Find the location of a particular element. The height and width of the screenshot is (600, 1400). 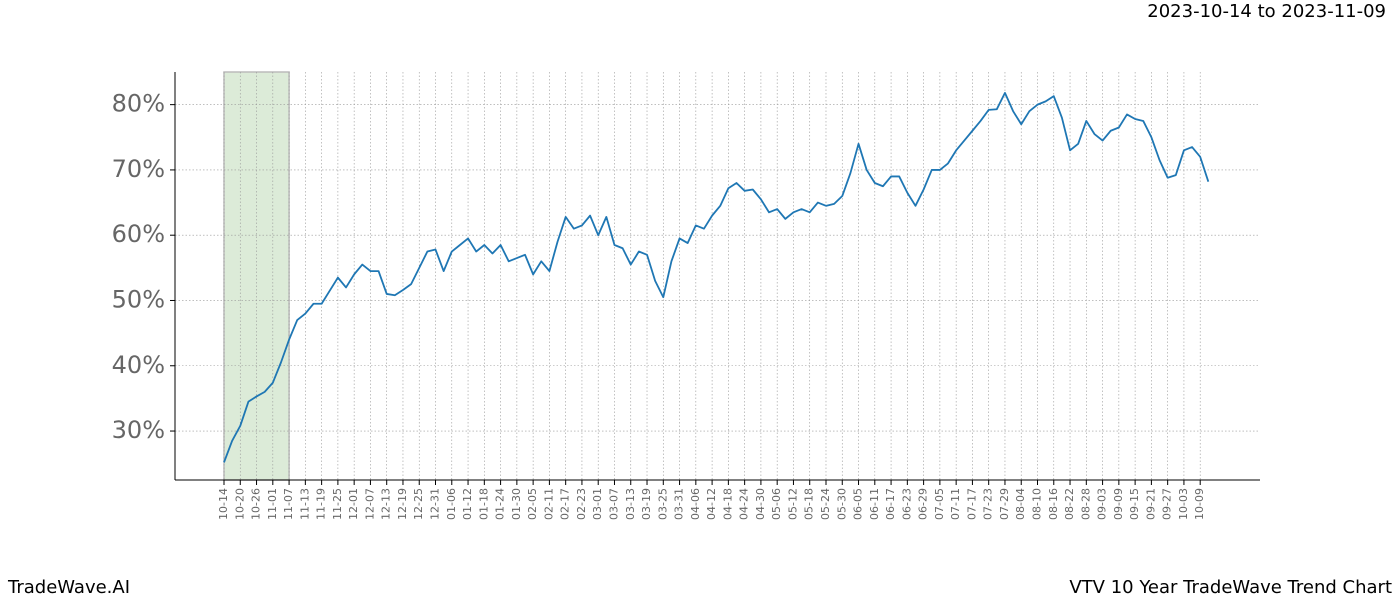

x-tick-label: 03-07 is located at coordinates (613, 504).